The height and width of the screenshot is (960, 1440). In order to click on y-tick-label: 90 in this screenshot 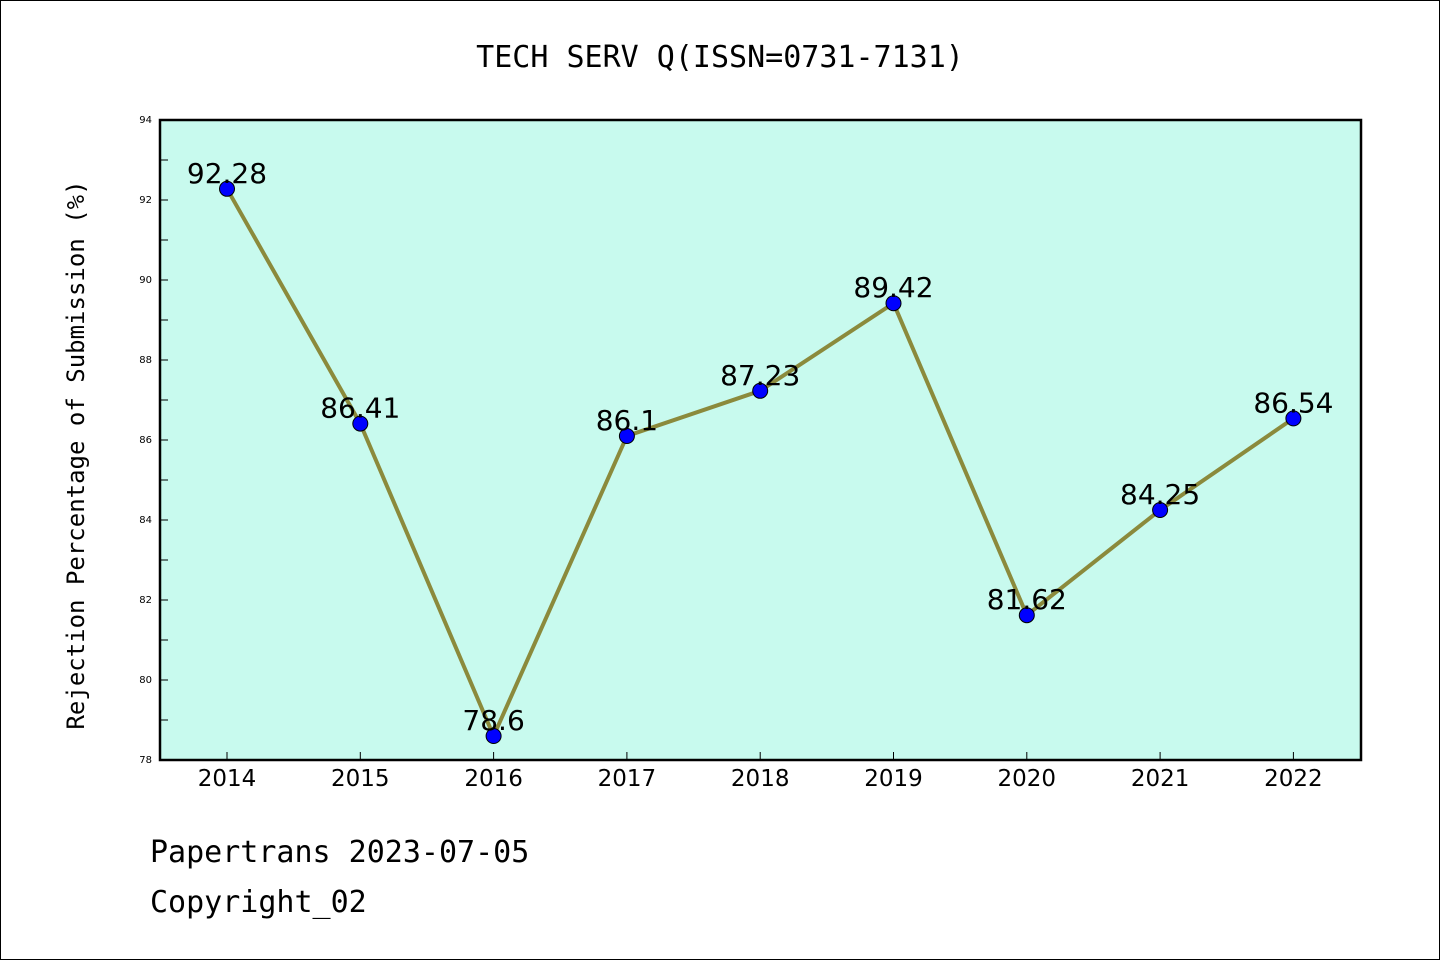, I will do `click(145, 280)`.